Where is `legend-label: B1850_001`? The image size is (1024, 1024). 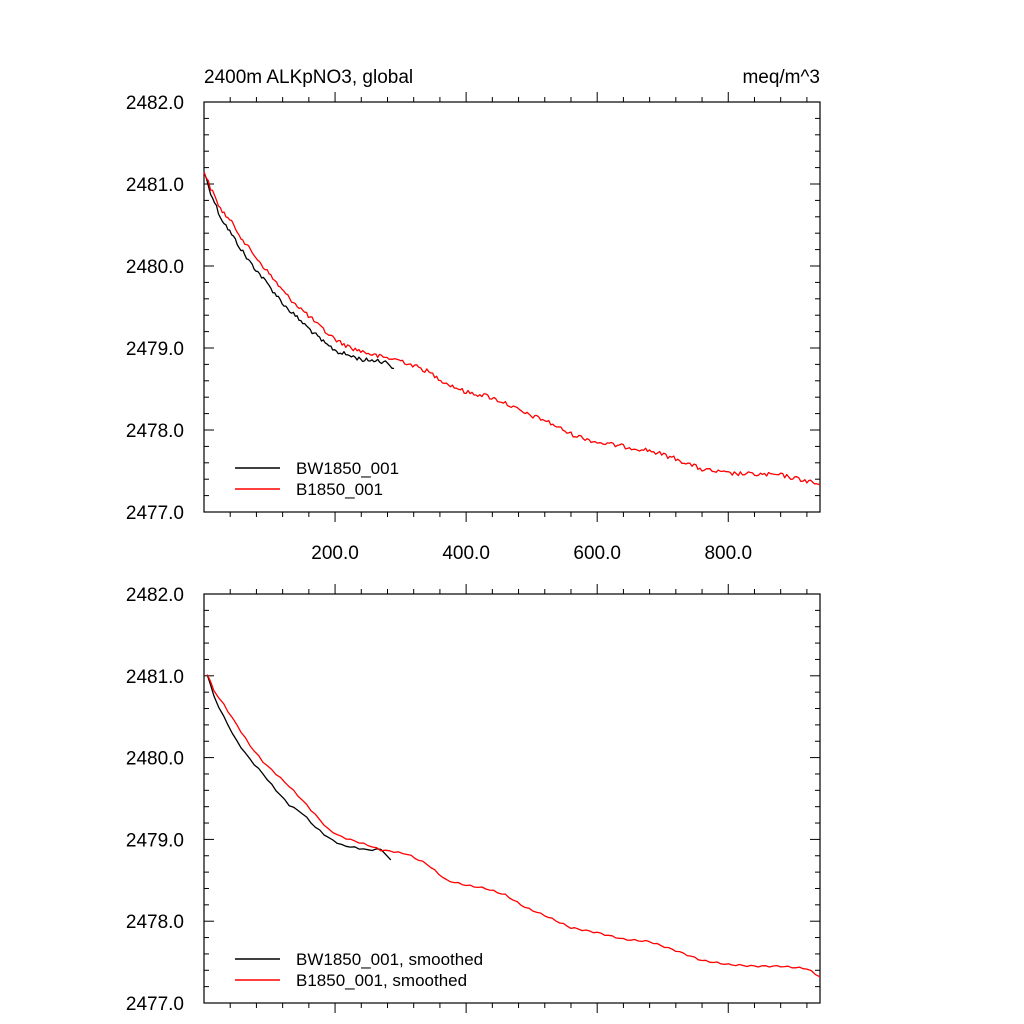 legend-label: B1850_001 is located at coordinates (339, 489).